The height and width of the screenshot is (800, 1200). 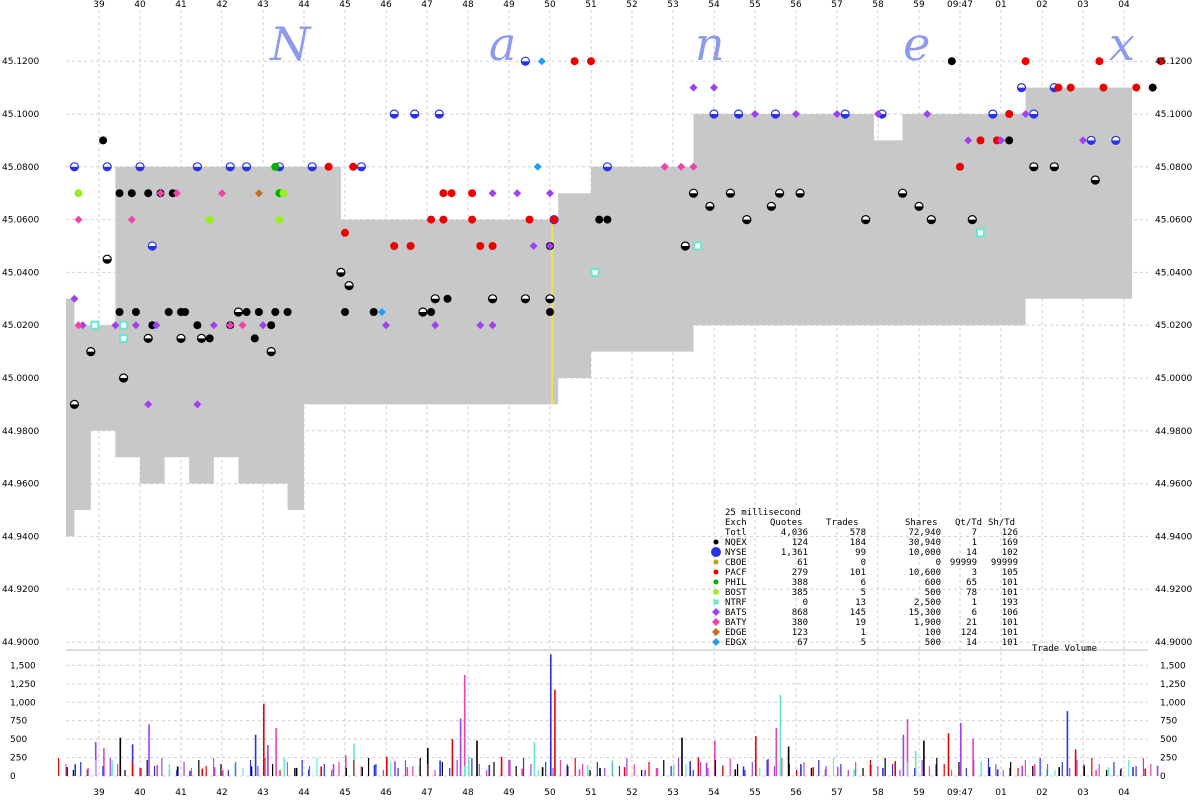 I want to click on x-tick-label-bottom: 03, so click(x=1082, y=793).